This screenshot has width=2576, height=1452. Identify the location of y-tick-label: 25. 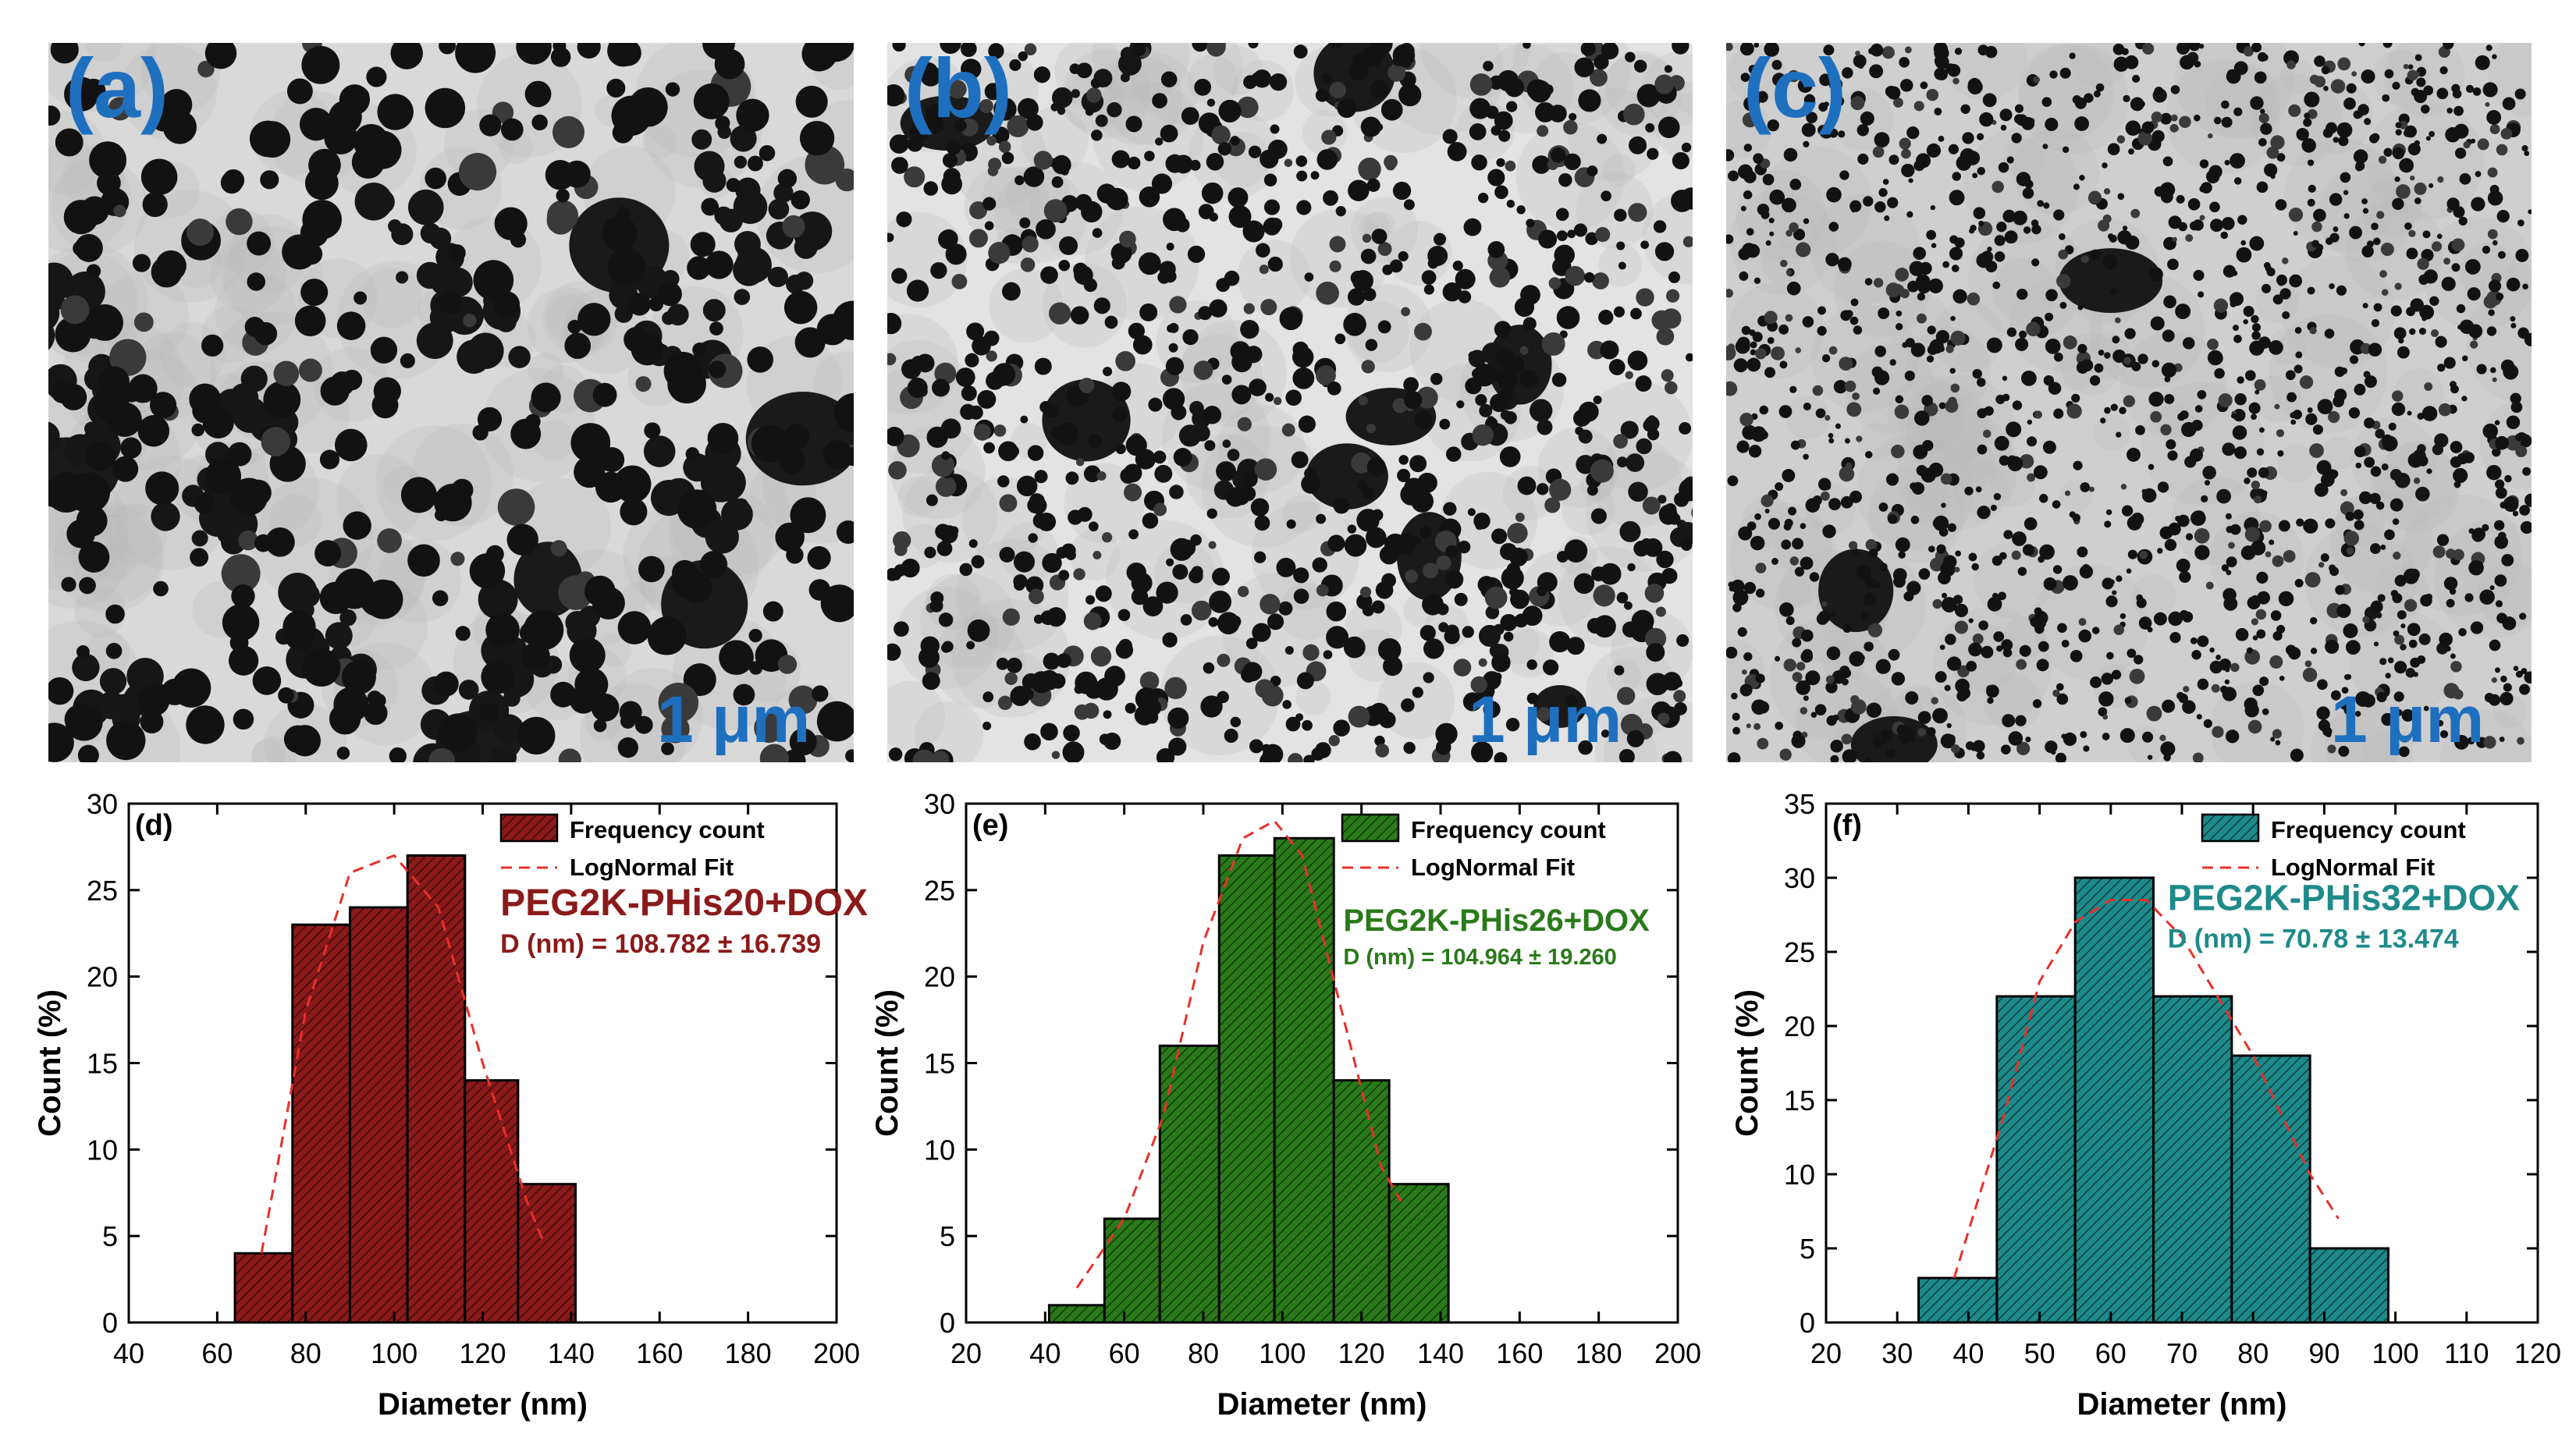
(103, 891).